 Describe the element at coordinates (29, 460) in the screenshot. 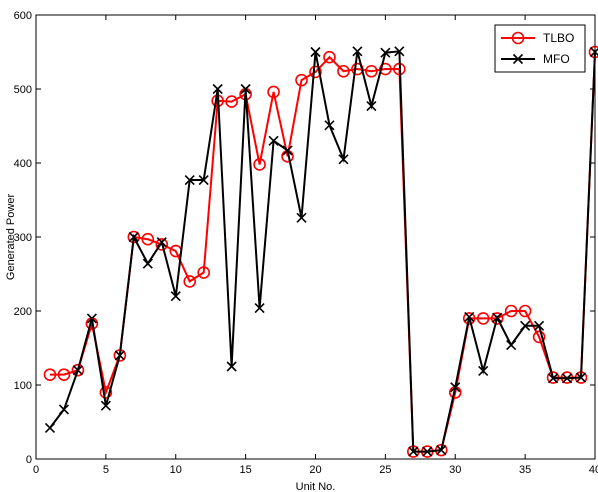

I see `y-tick-label: 0` at that location.